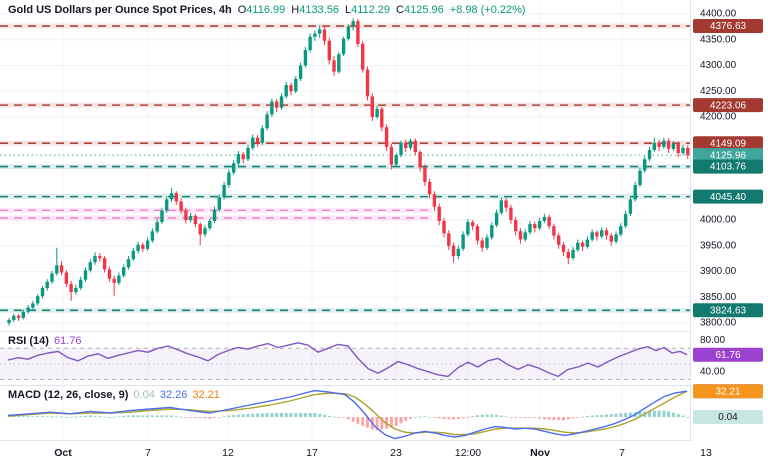 Image resolution: width=768 pixels, height=466 pixels. What do you see at coordinates (67, 341) in the screenshot?
I see `rsi-value: 61.76` at bounding box center [67, 341].